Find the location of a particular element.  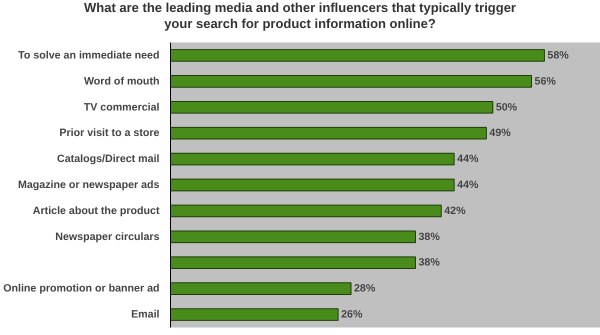

y-tick-label: Catalogs/Direct mail is located at coordinates (108, 159).